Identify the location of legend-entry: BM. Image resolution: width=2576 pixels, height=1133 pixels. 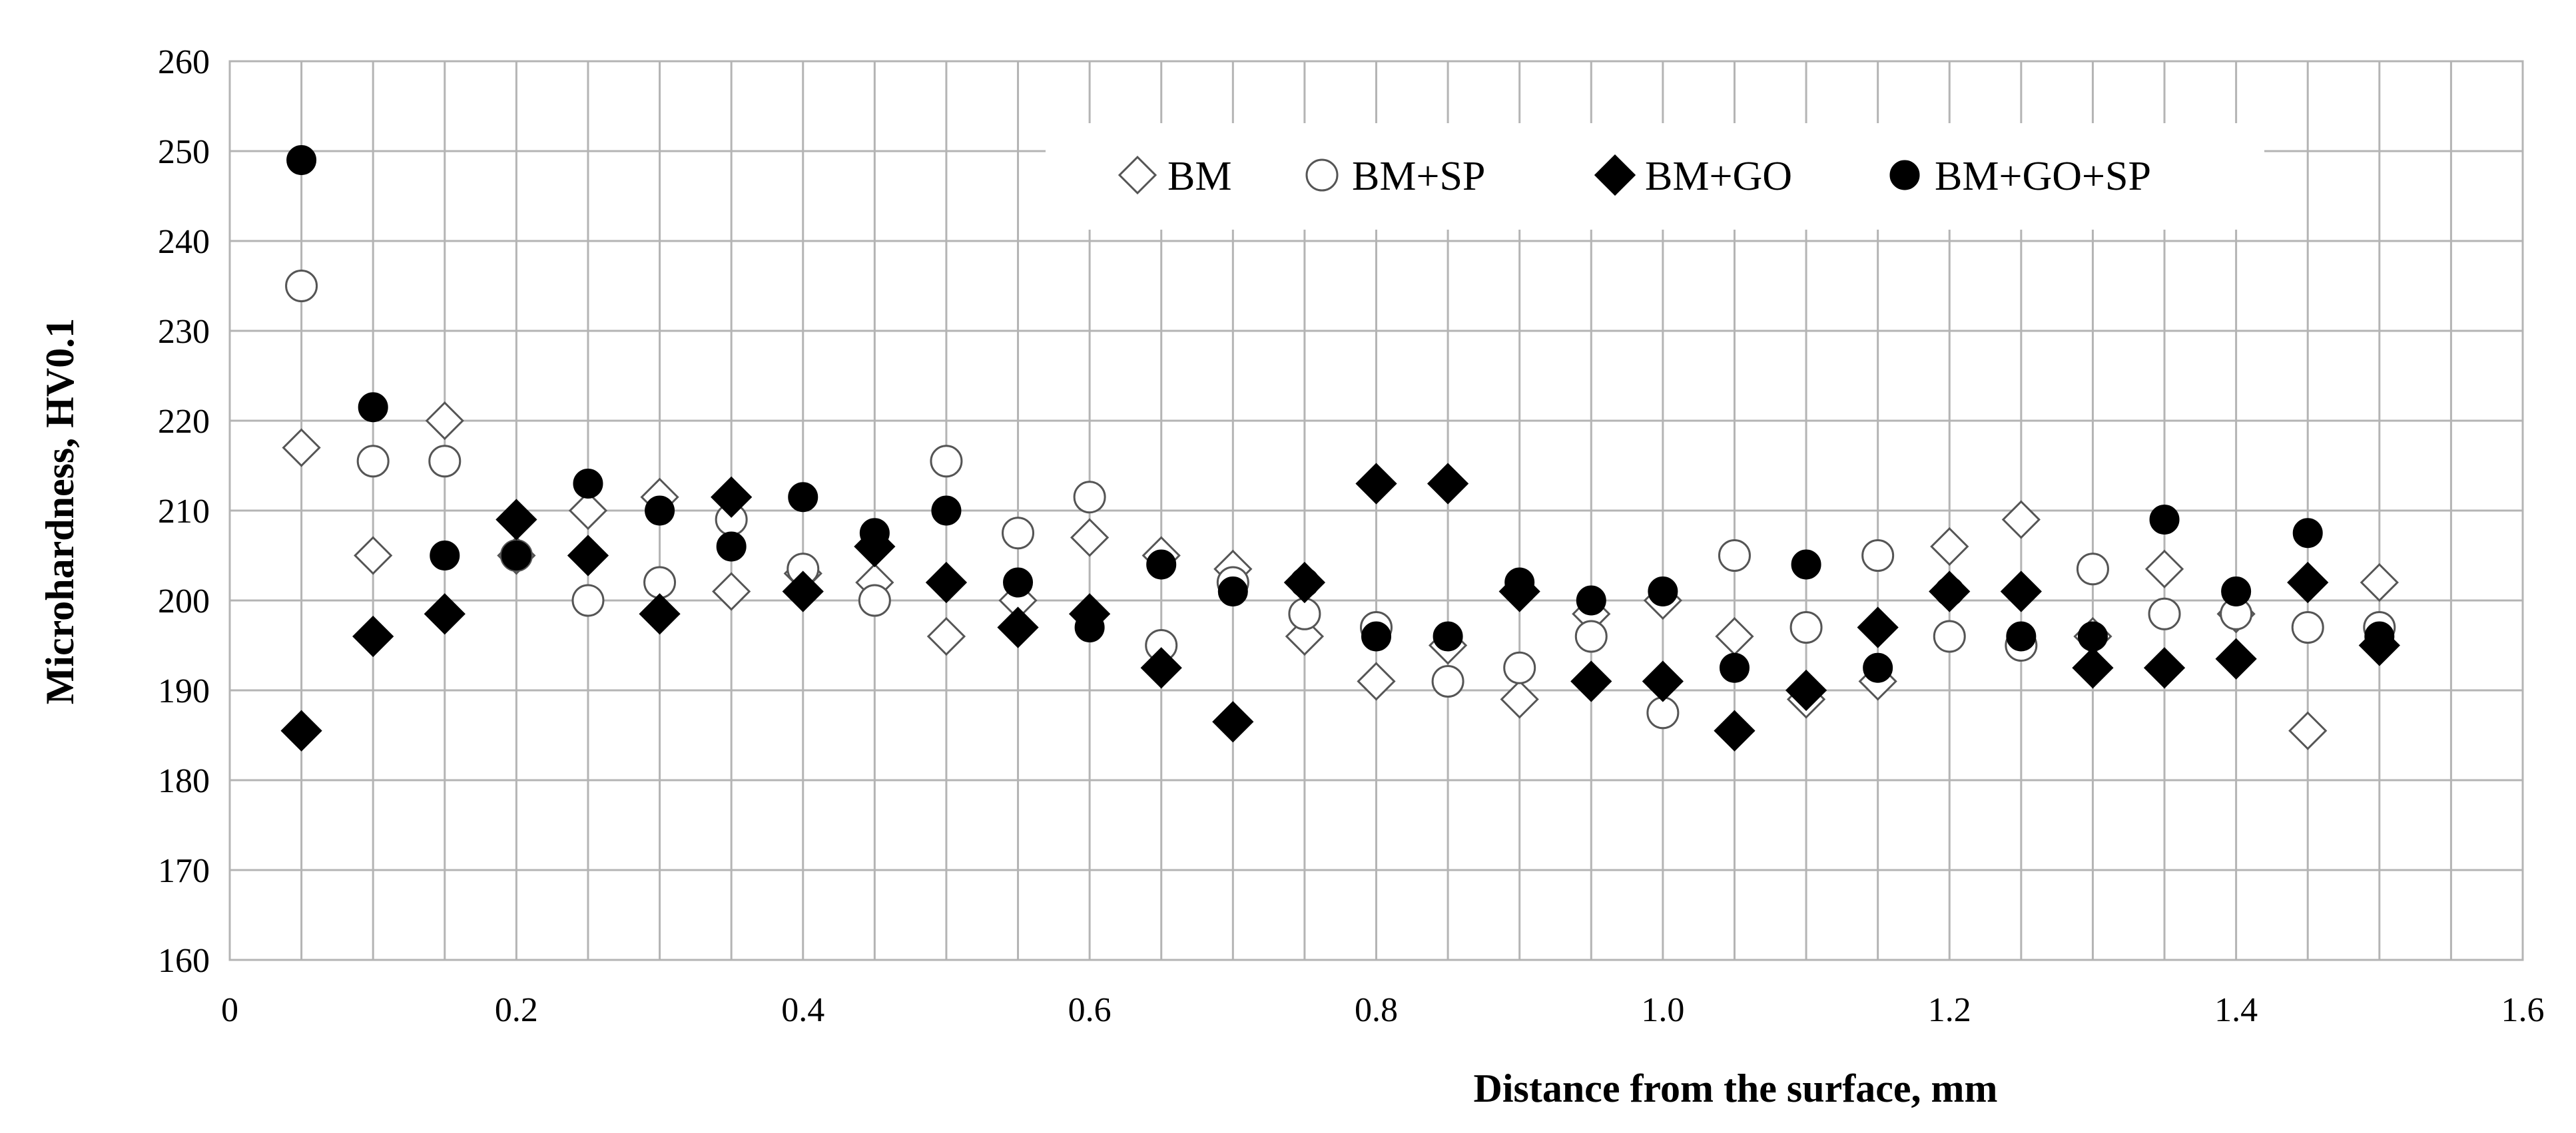
(1174, 176).